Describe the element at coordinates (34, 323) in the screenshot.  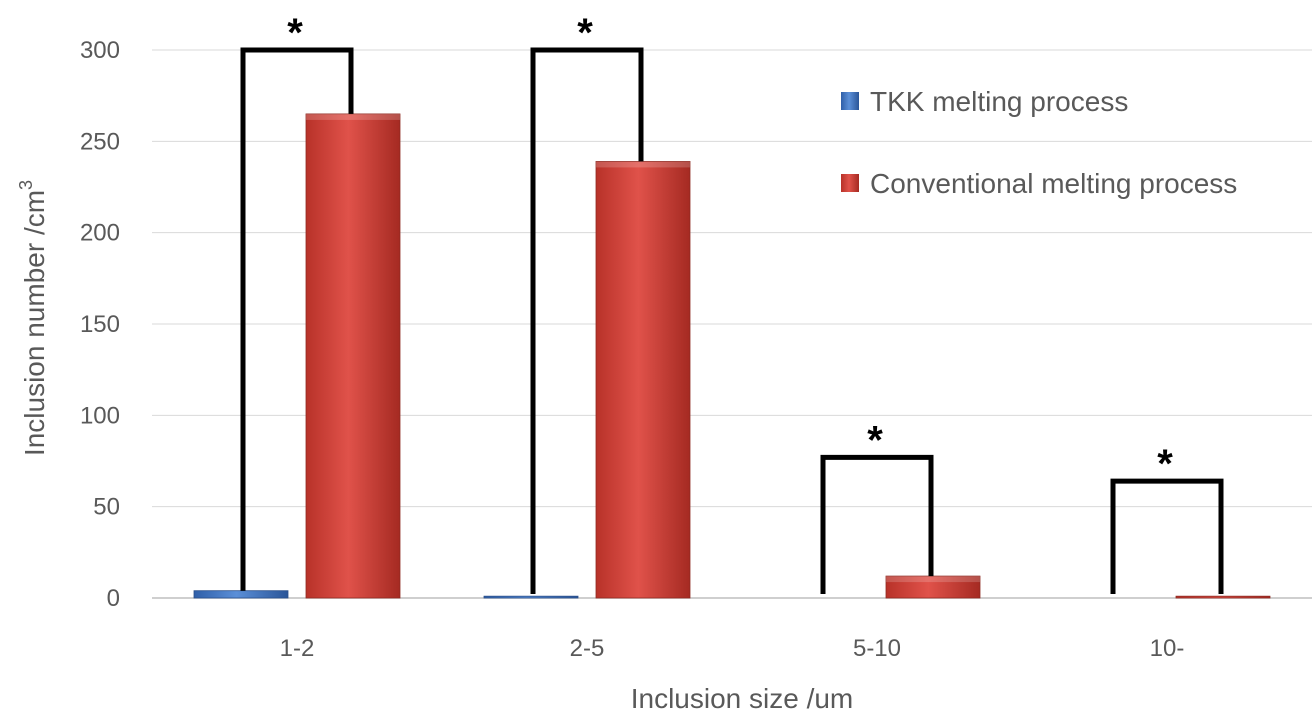
I see `y-axis-title-main: Inclusion number /cm` at that location.